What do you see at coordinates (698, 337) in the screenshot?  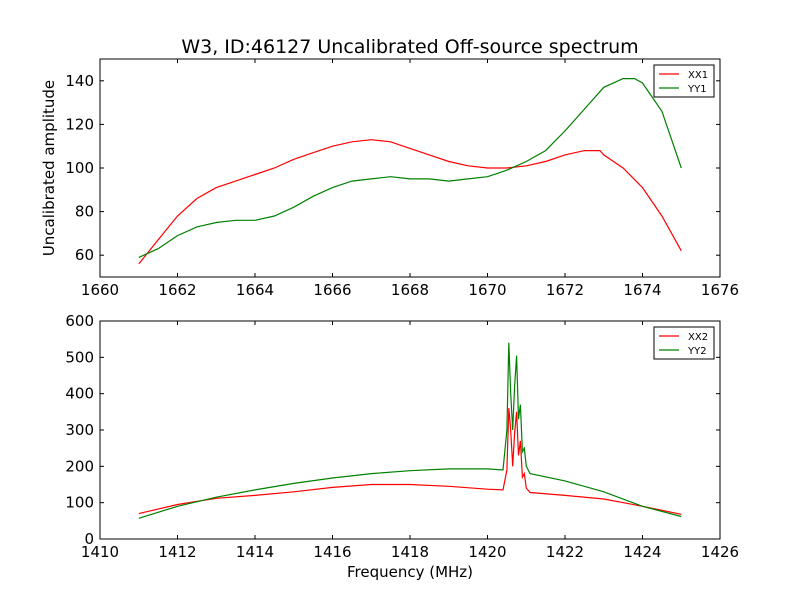 I see `legend-label-xx2: XX2` at bounding box center [698, 337].